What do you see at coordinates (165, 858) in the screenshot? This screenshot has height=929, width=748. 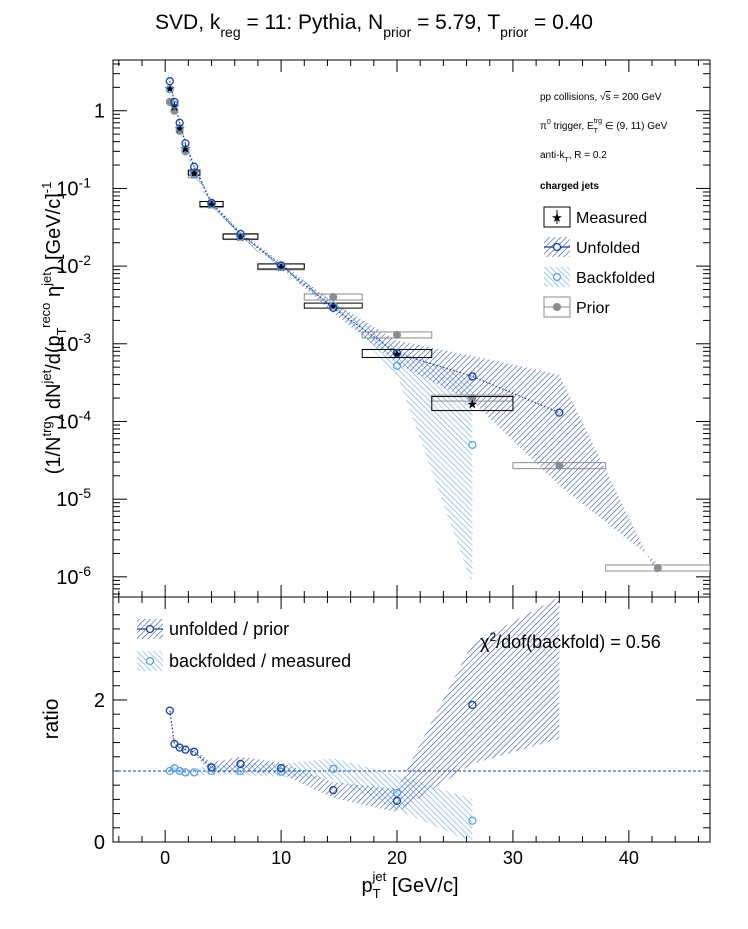 I see `x-tick-label: 0` at bounding box center [165, 858].